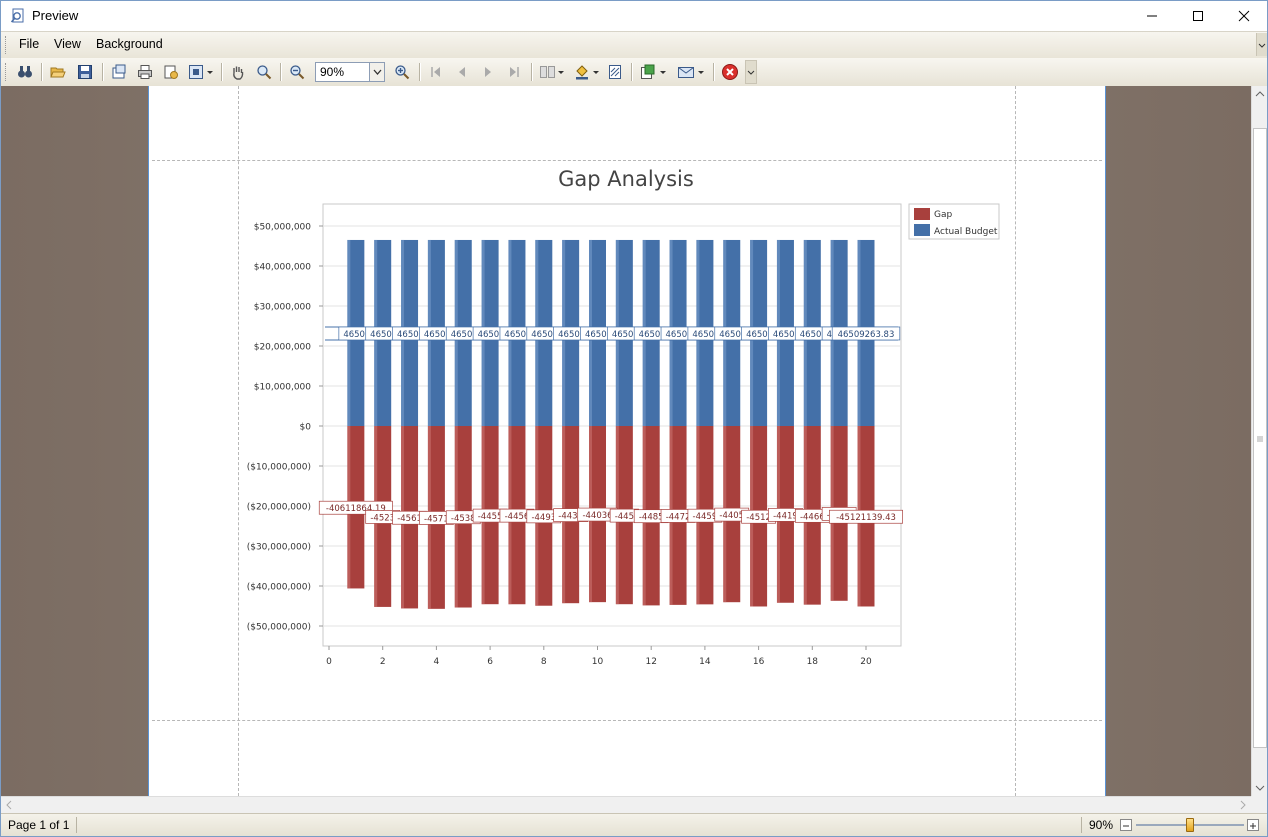 The height and width of the screenshot is (837, 1268). What do you see at coordinates (29, 44) in the screenshot?
I see `menu-file: File` at bounding box center [29, 44].